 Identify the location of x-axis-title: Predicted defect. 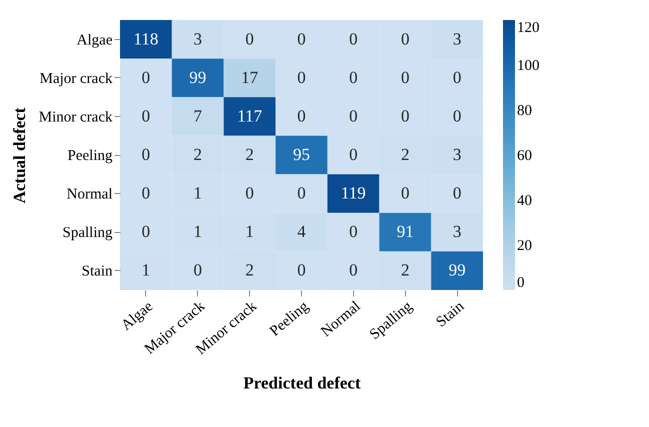
(302, 382).